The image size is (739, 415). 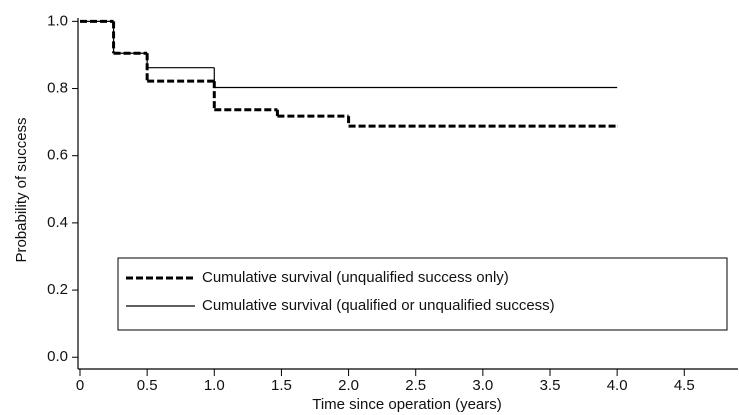 What do you see at coordinates (281, 385) in the screenshot?
I see `x-tick-label: 1.5` at bounding box center [281, 385].